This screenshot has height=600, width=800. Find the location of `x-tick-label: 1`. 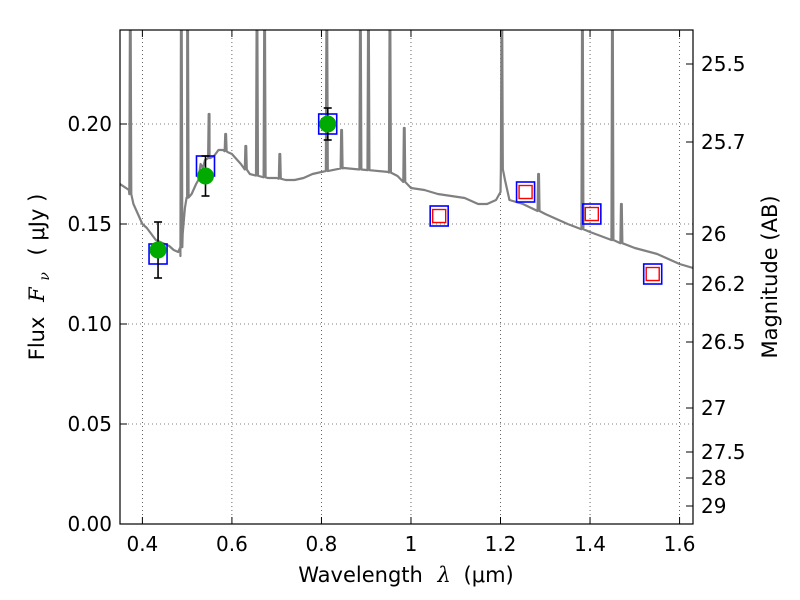

x-tick-label: 1 is located at coordinates (411, 544).